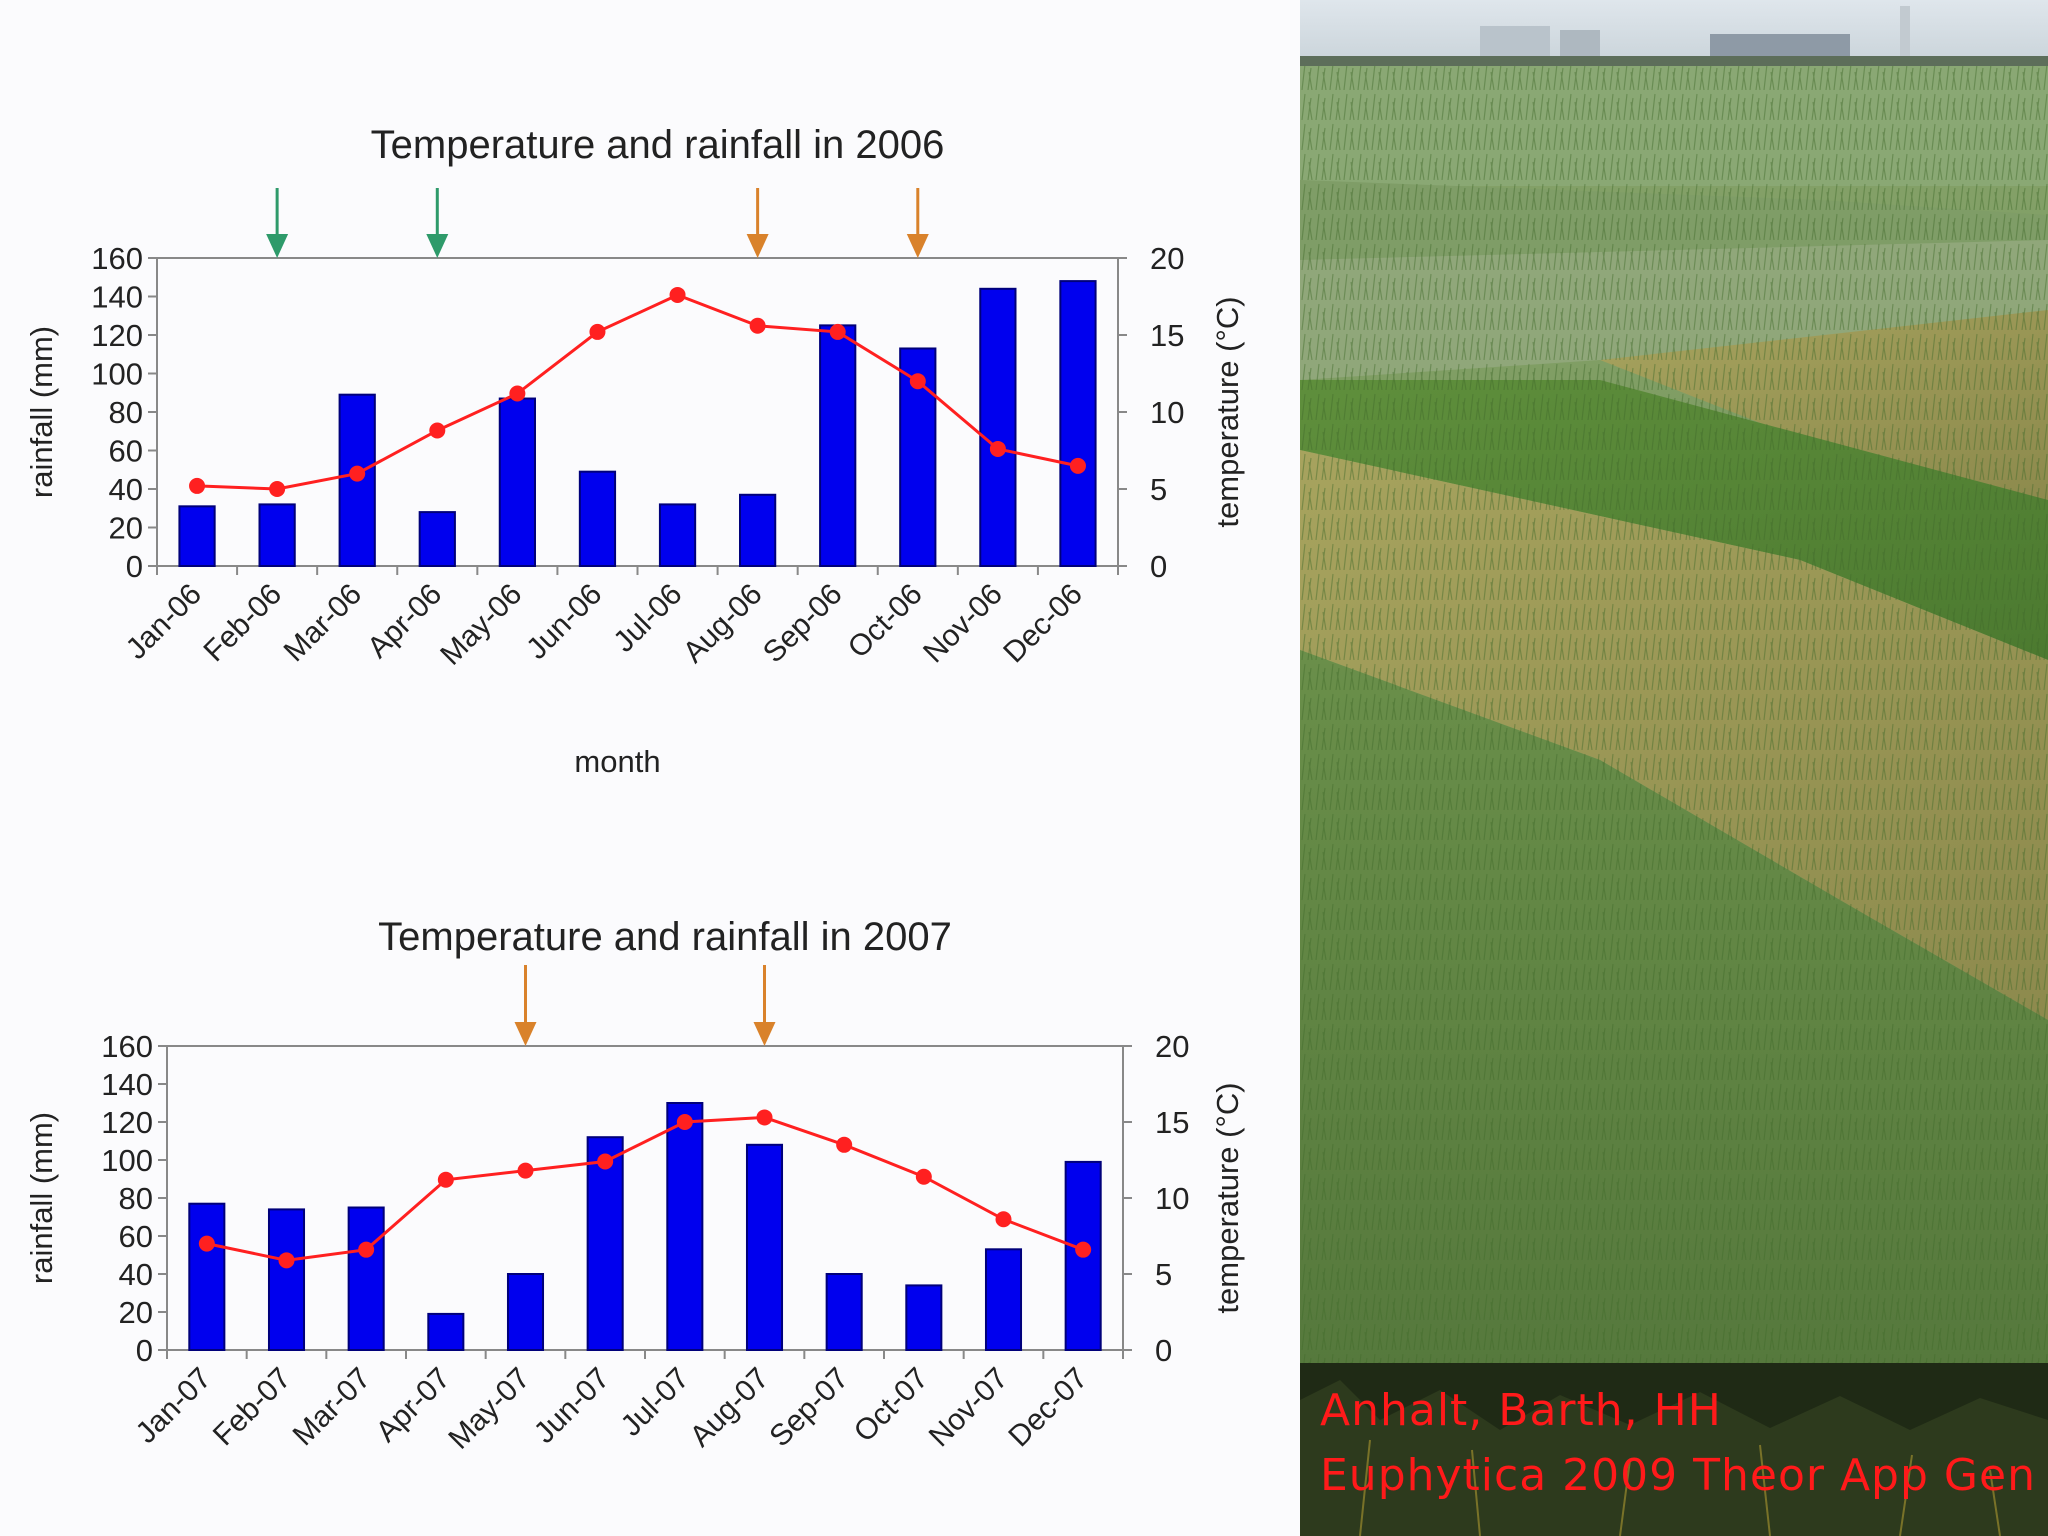 The height and width of the screenshot is (1536, 2048). What do you see at coordinates (323, 623) in the screenshot?
I see `x-tick-label: Mar-06` at bounding box center [323, 623].